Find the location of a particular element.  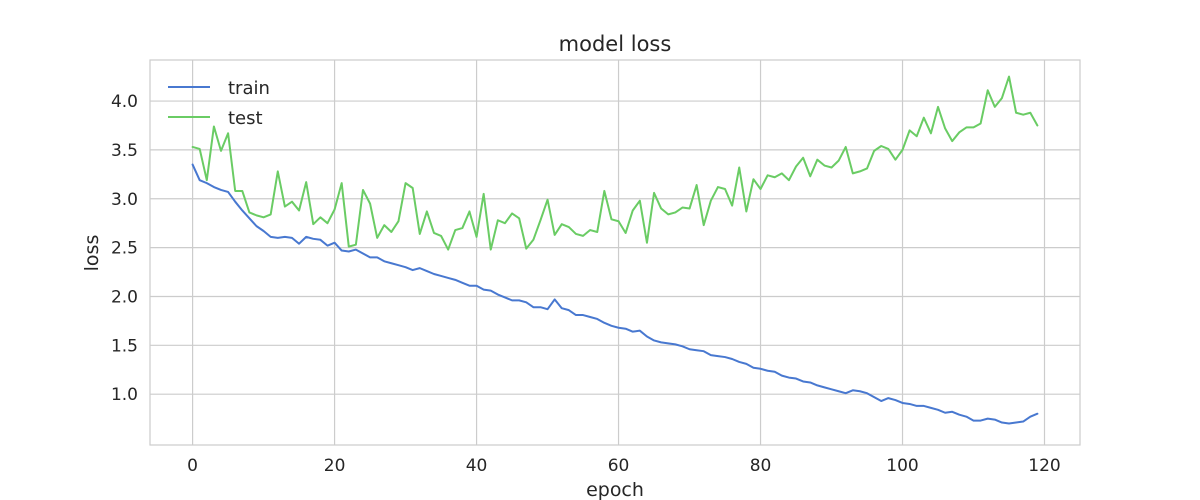

legend-label-train: train is located at coordinates (249, 88).